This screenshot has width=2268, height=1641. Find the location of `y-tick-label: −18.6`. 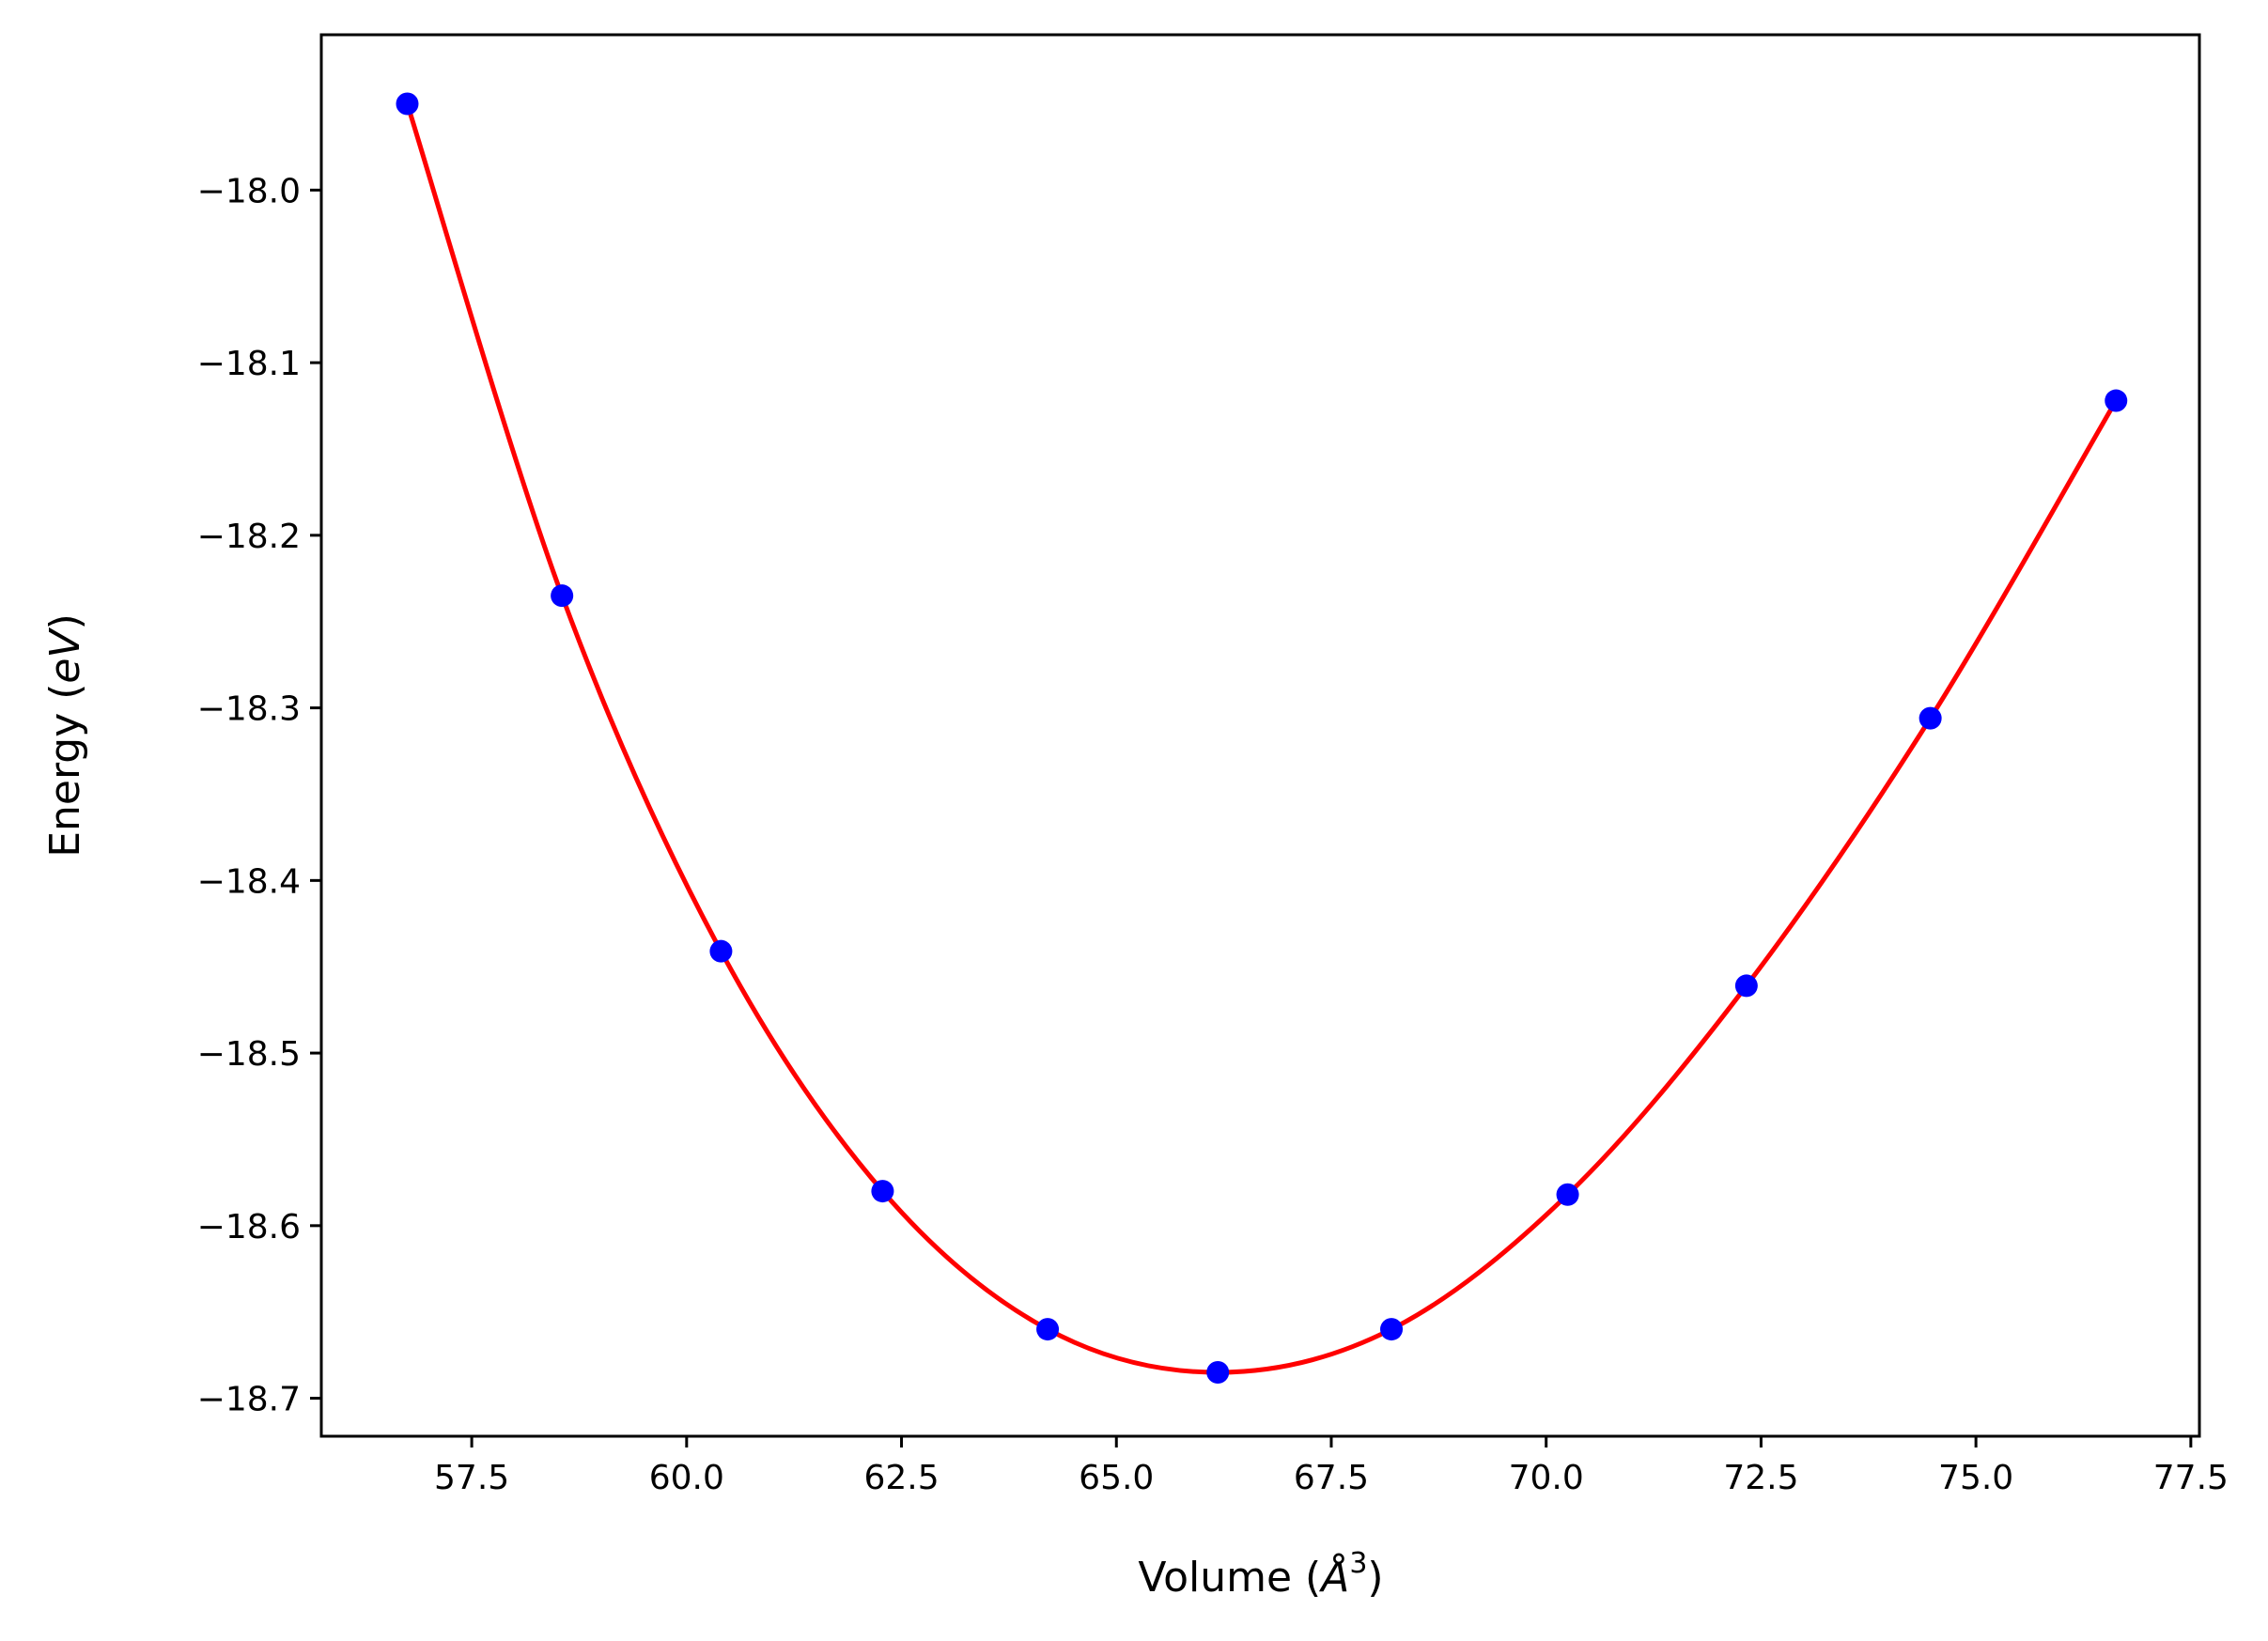

y-tick-label: −18.6 is located at coordinates (249, 1227).